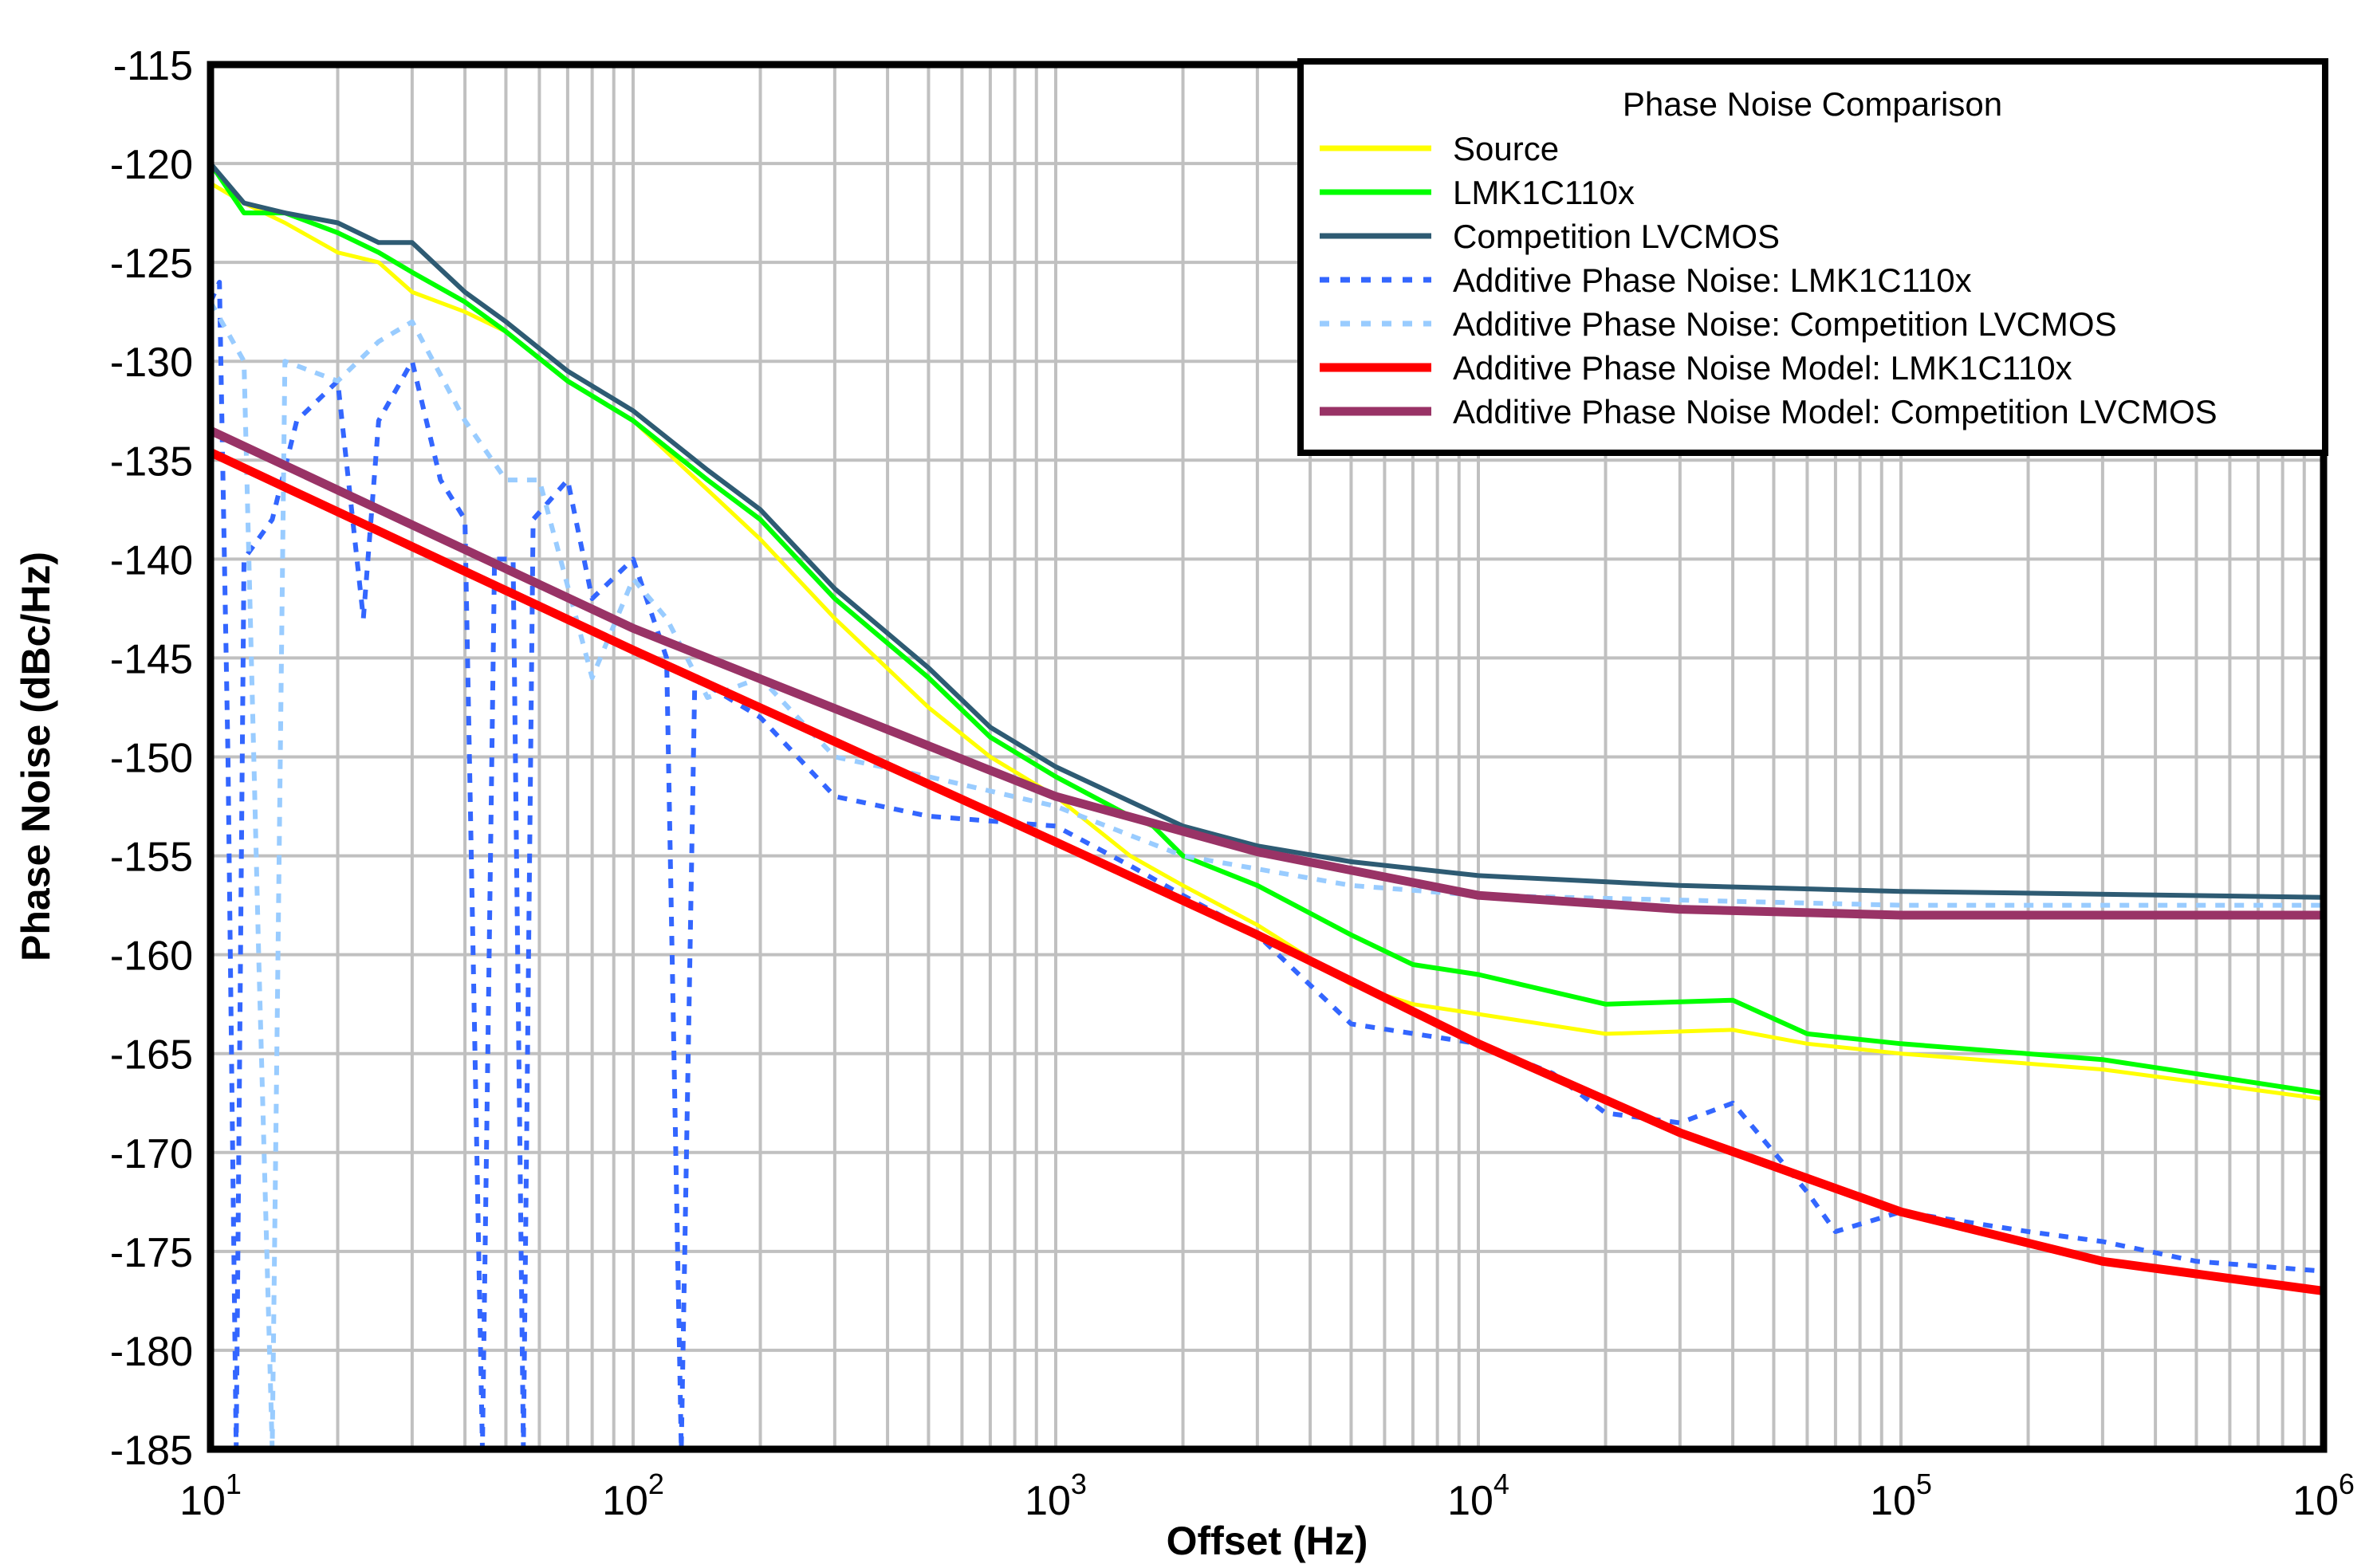 The height and width of the screenshot is (1568, 2377). What do you see at coordinates (151, 957) in the screenshot?
I see `y-tick-label: -160` at bounding box center [151, 957].